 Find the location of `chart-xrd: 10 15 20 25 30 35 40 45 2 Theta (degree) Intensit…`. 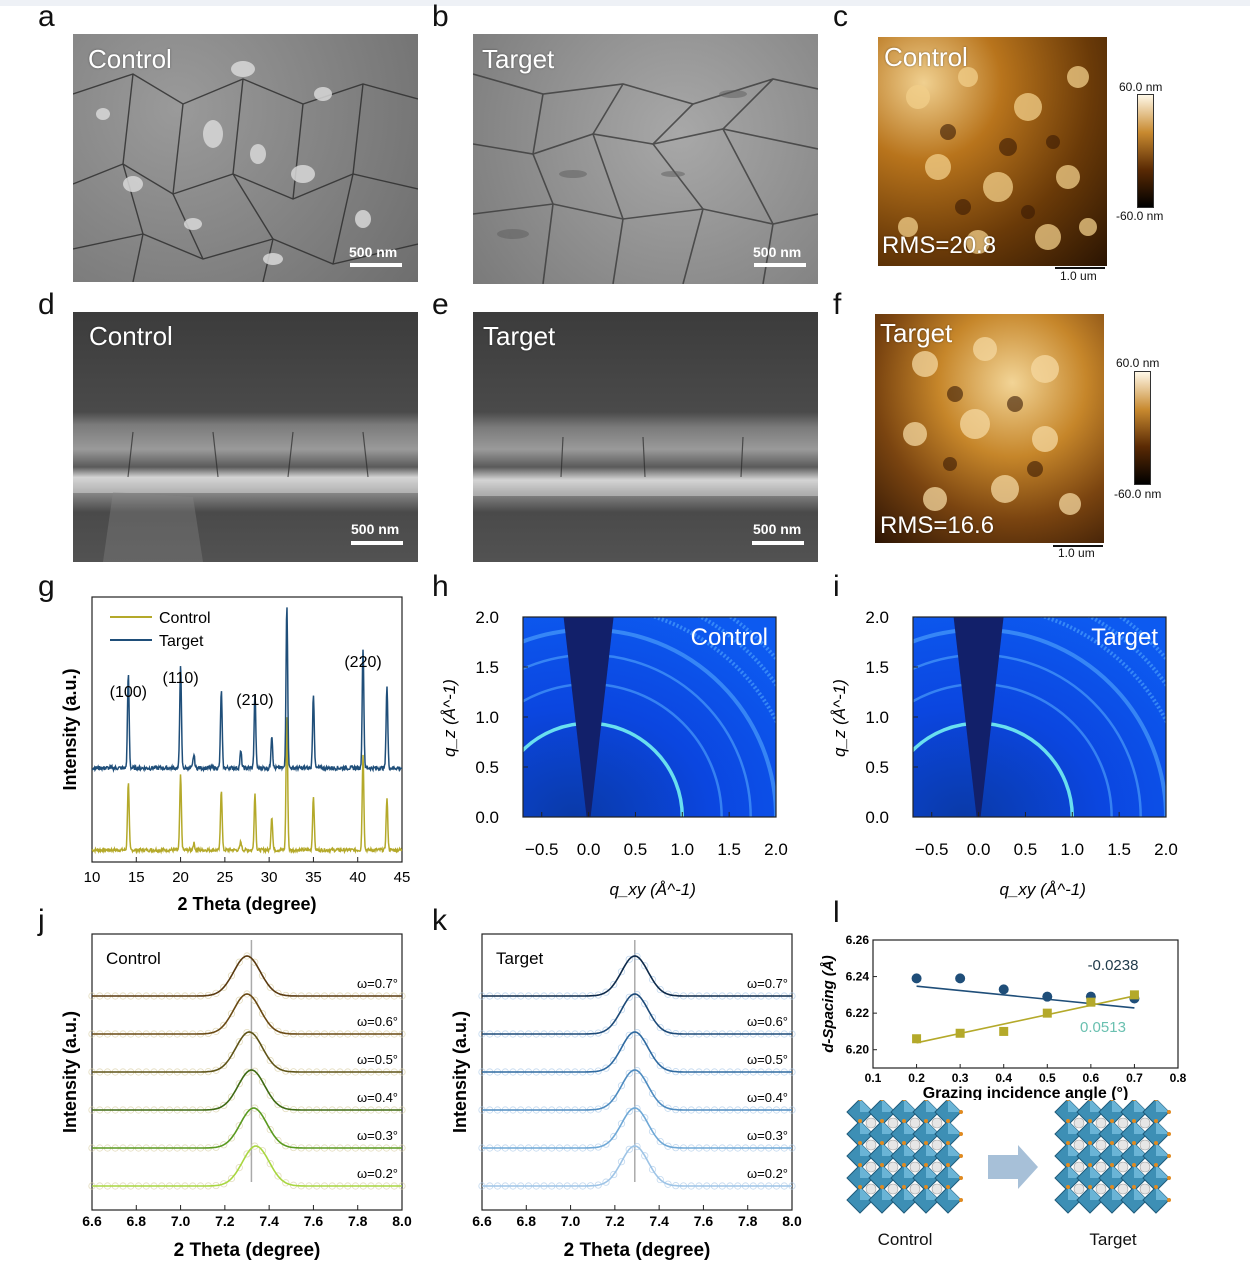

chart-xrd: 10 15 20 25 30 35 40 45 2 Theta (degree) Intensit… is located at coordinates (235, 755).